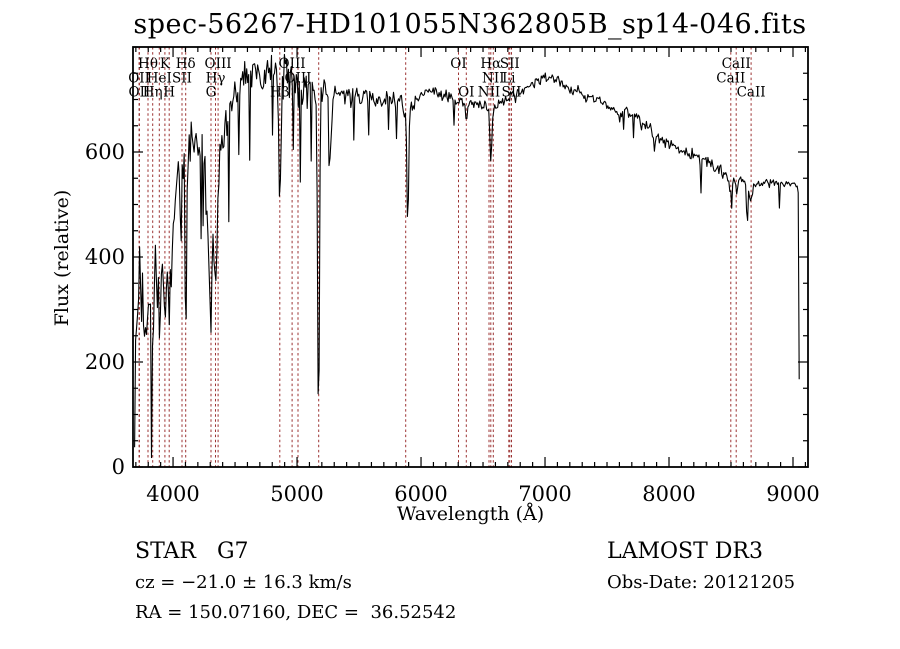 The height and width of the screenshot is (649, 900). Describe the element at coordinates (216, 79) in the screenshot. I see `spectral-line-label: Hγ` at that location.